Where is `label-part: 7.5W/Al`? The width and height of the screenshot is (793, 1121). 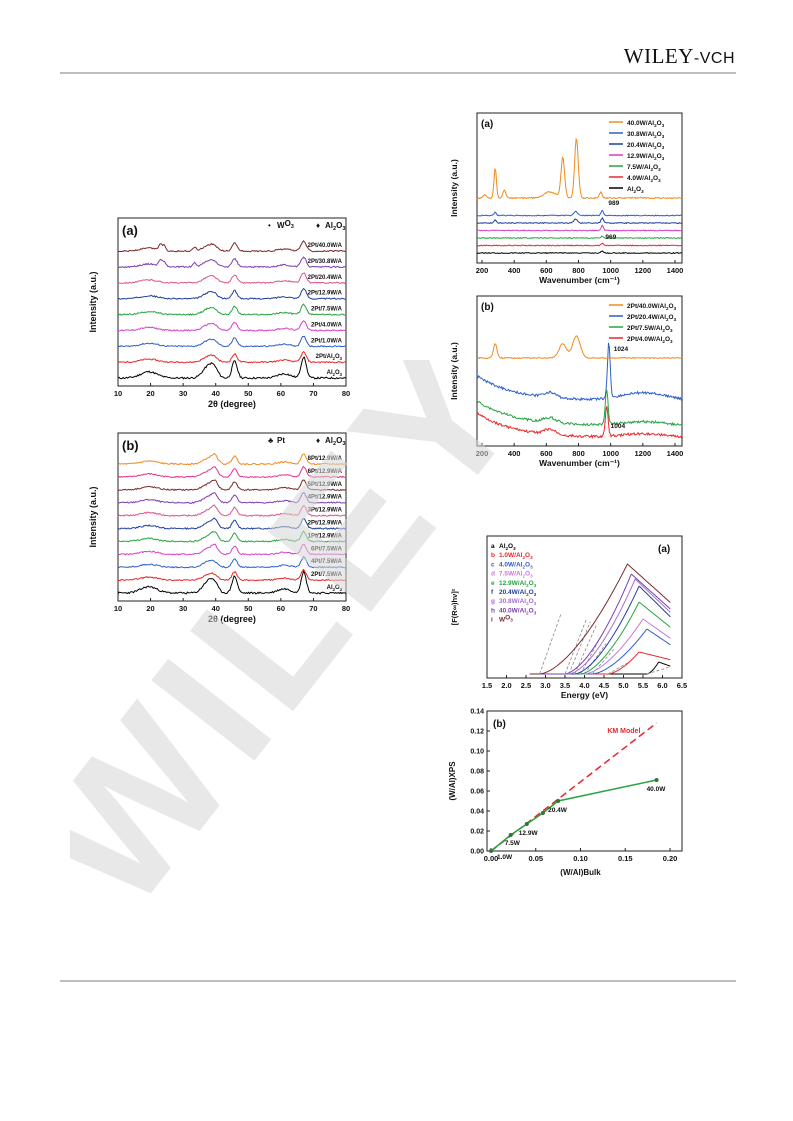 label-part: 7.5W/Al is located at coordinates (639, 167).